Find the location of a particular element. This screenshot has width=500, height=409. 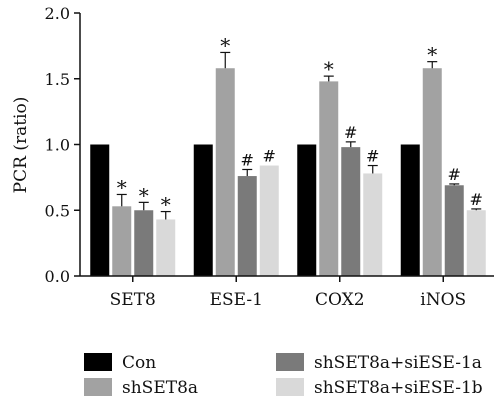

y-axis-label: PCR (ratio) is located at coordinates (21, 145).